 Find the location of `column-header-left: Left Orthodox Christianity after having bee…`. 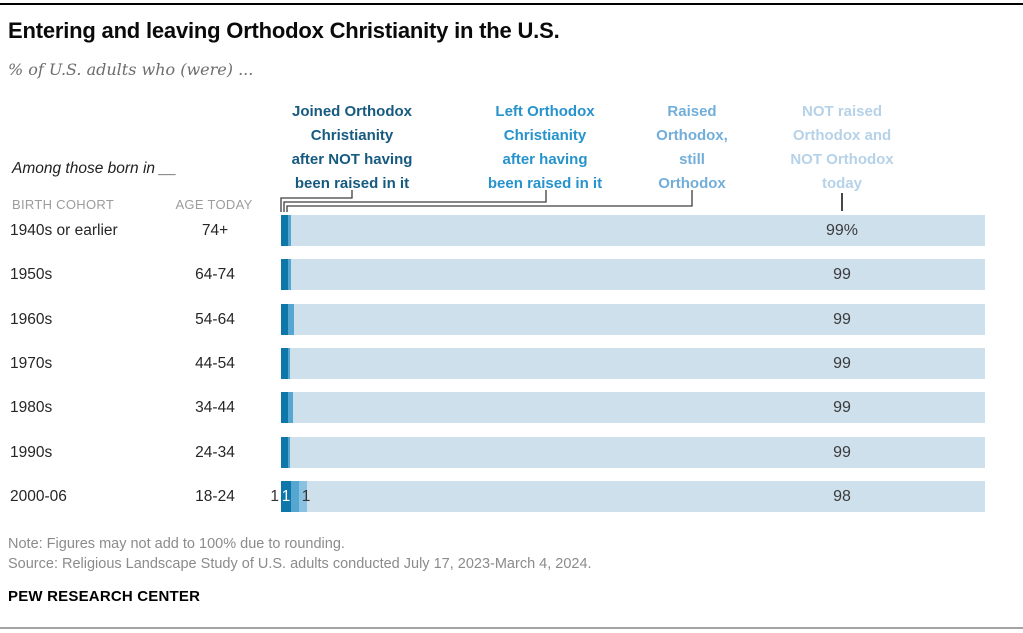

column-header-left: Left Orthodox Christianity after having bee… is located at coordinates (545, 148).